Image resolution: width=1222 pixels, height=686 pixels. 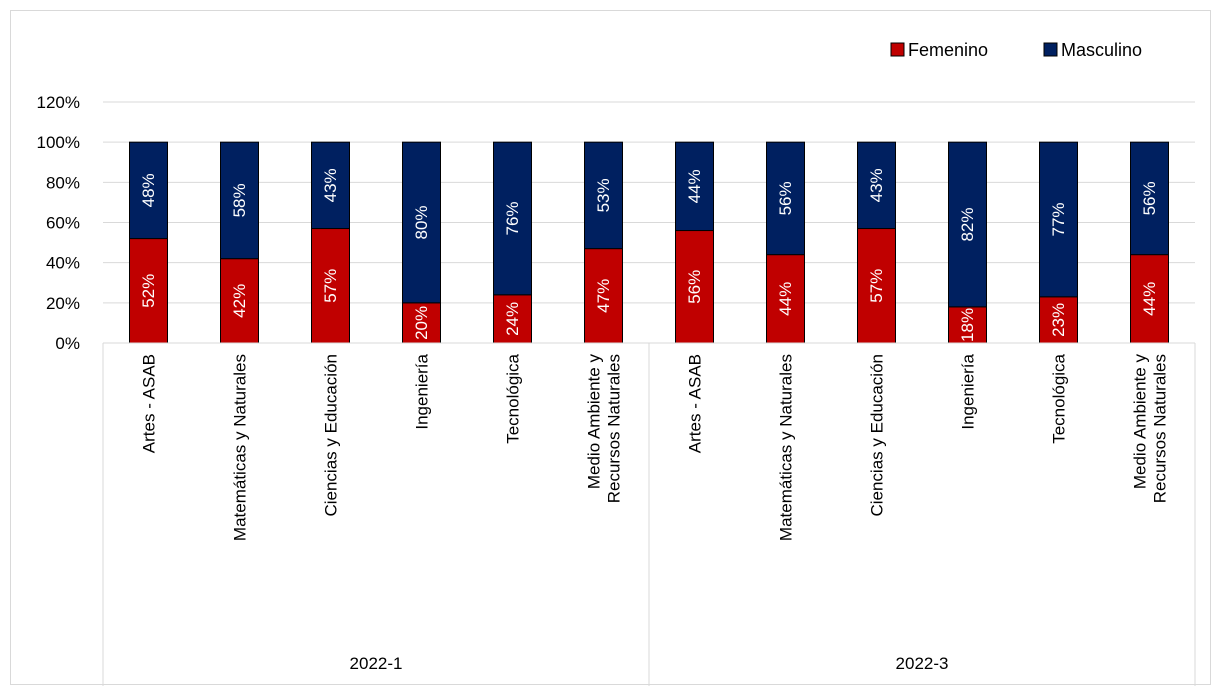 What do you see at coordinates (1101, 50) in the screenshot?
I see `legend-label: Masculino` at bounding box center [1101, 50].